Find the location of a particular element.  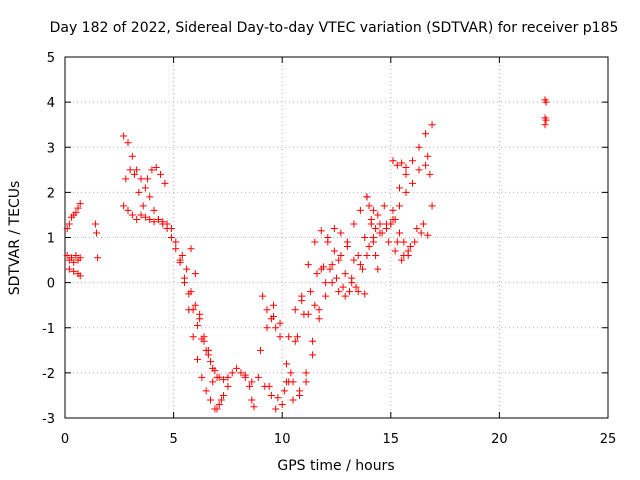

series-track-f is located at coordinates (176, 307).